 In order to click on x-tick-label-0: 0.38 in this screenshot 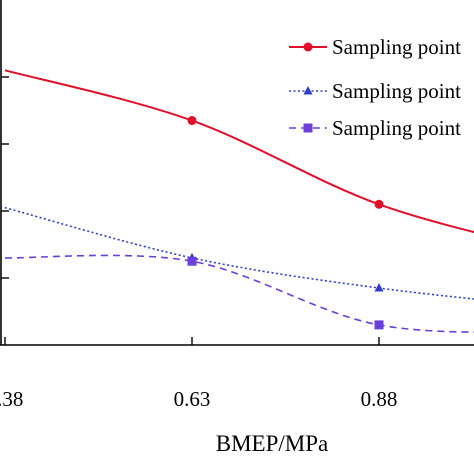, I will do `click(11, 399)`.